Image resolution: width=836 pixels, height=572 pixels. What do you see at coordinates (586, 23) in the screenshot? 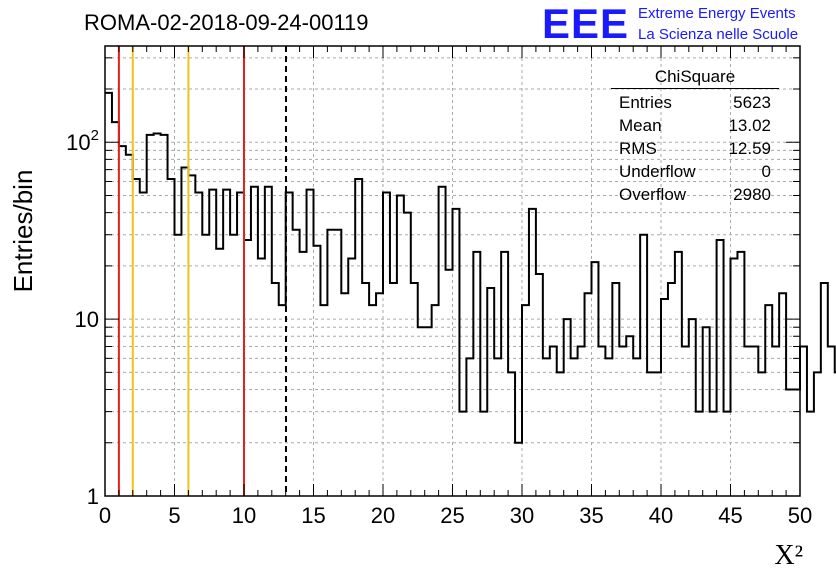
I see `eee-logo-mark: EEE` at bounding box center [586, 23].